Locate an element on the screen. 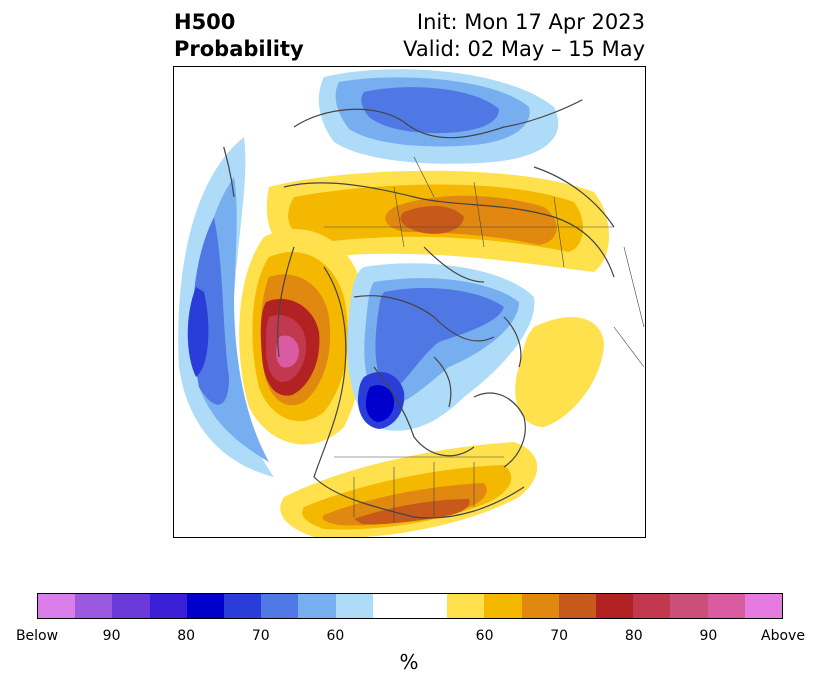  colorbar-unit: % is located at coordinates (409, 662).